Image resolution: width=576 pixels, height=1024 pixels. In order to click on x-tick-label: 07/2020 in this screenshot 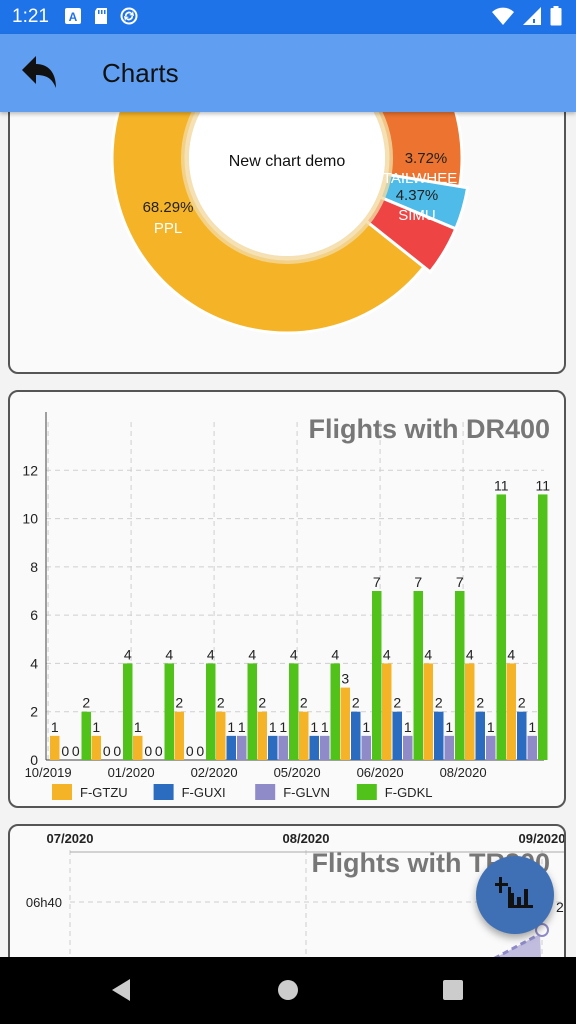, I will do `click(70, 838)`.